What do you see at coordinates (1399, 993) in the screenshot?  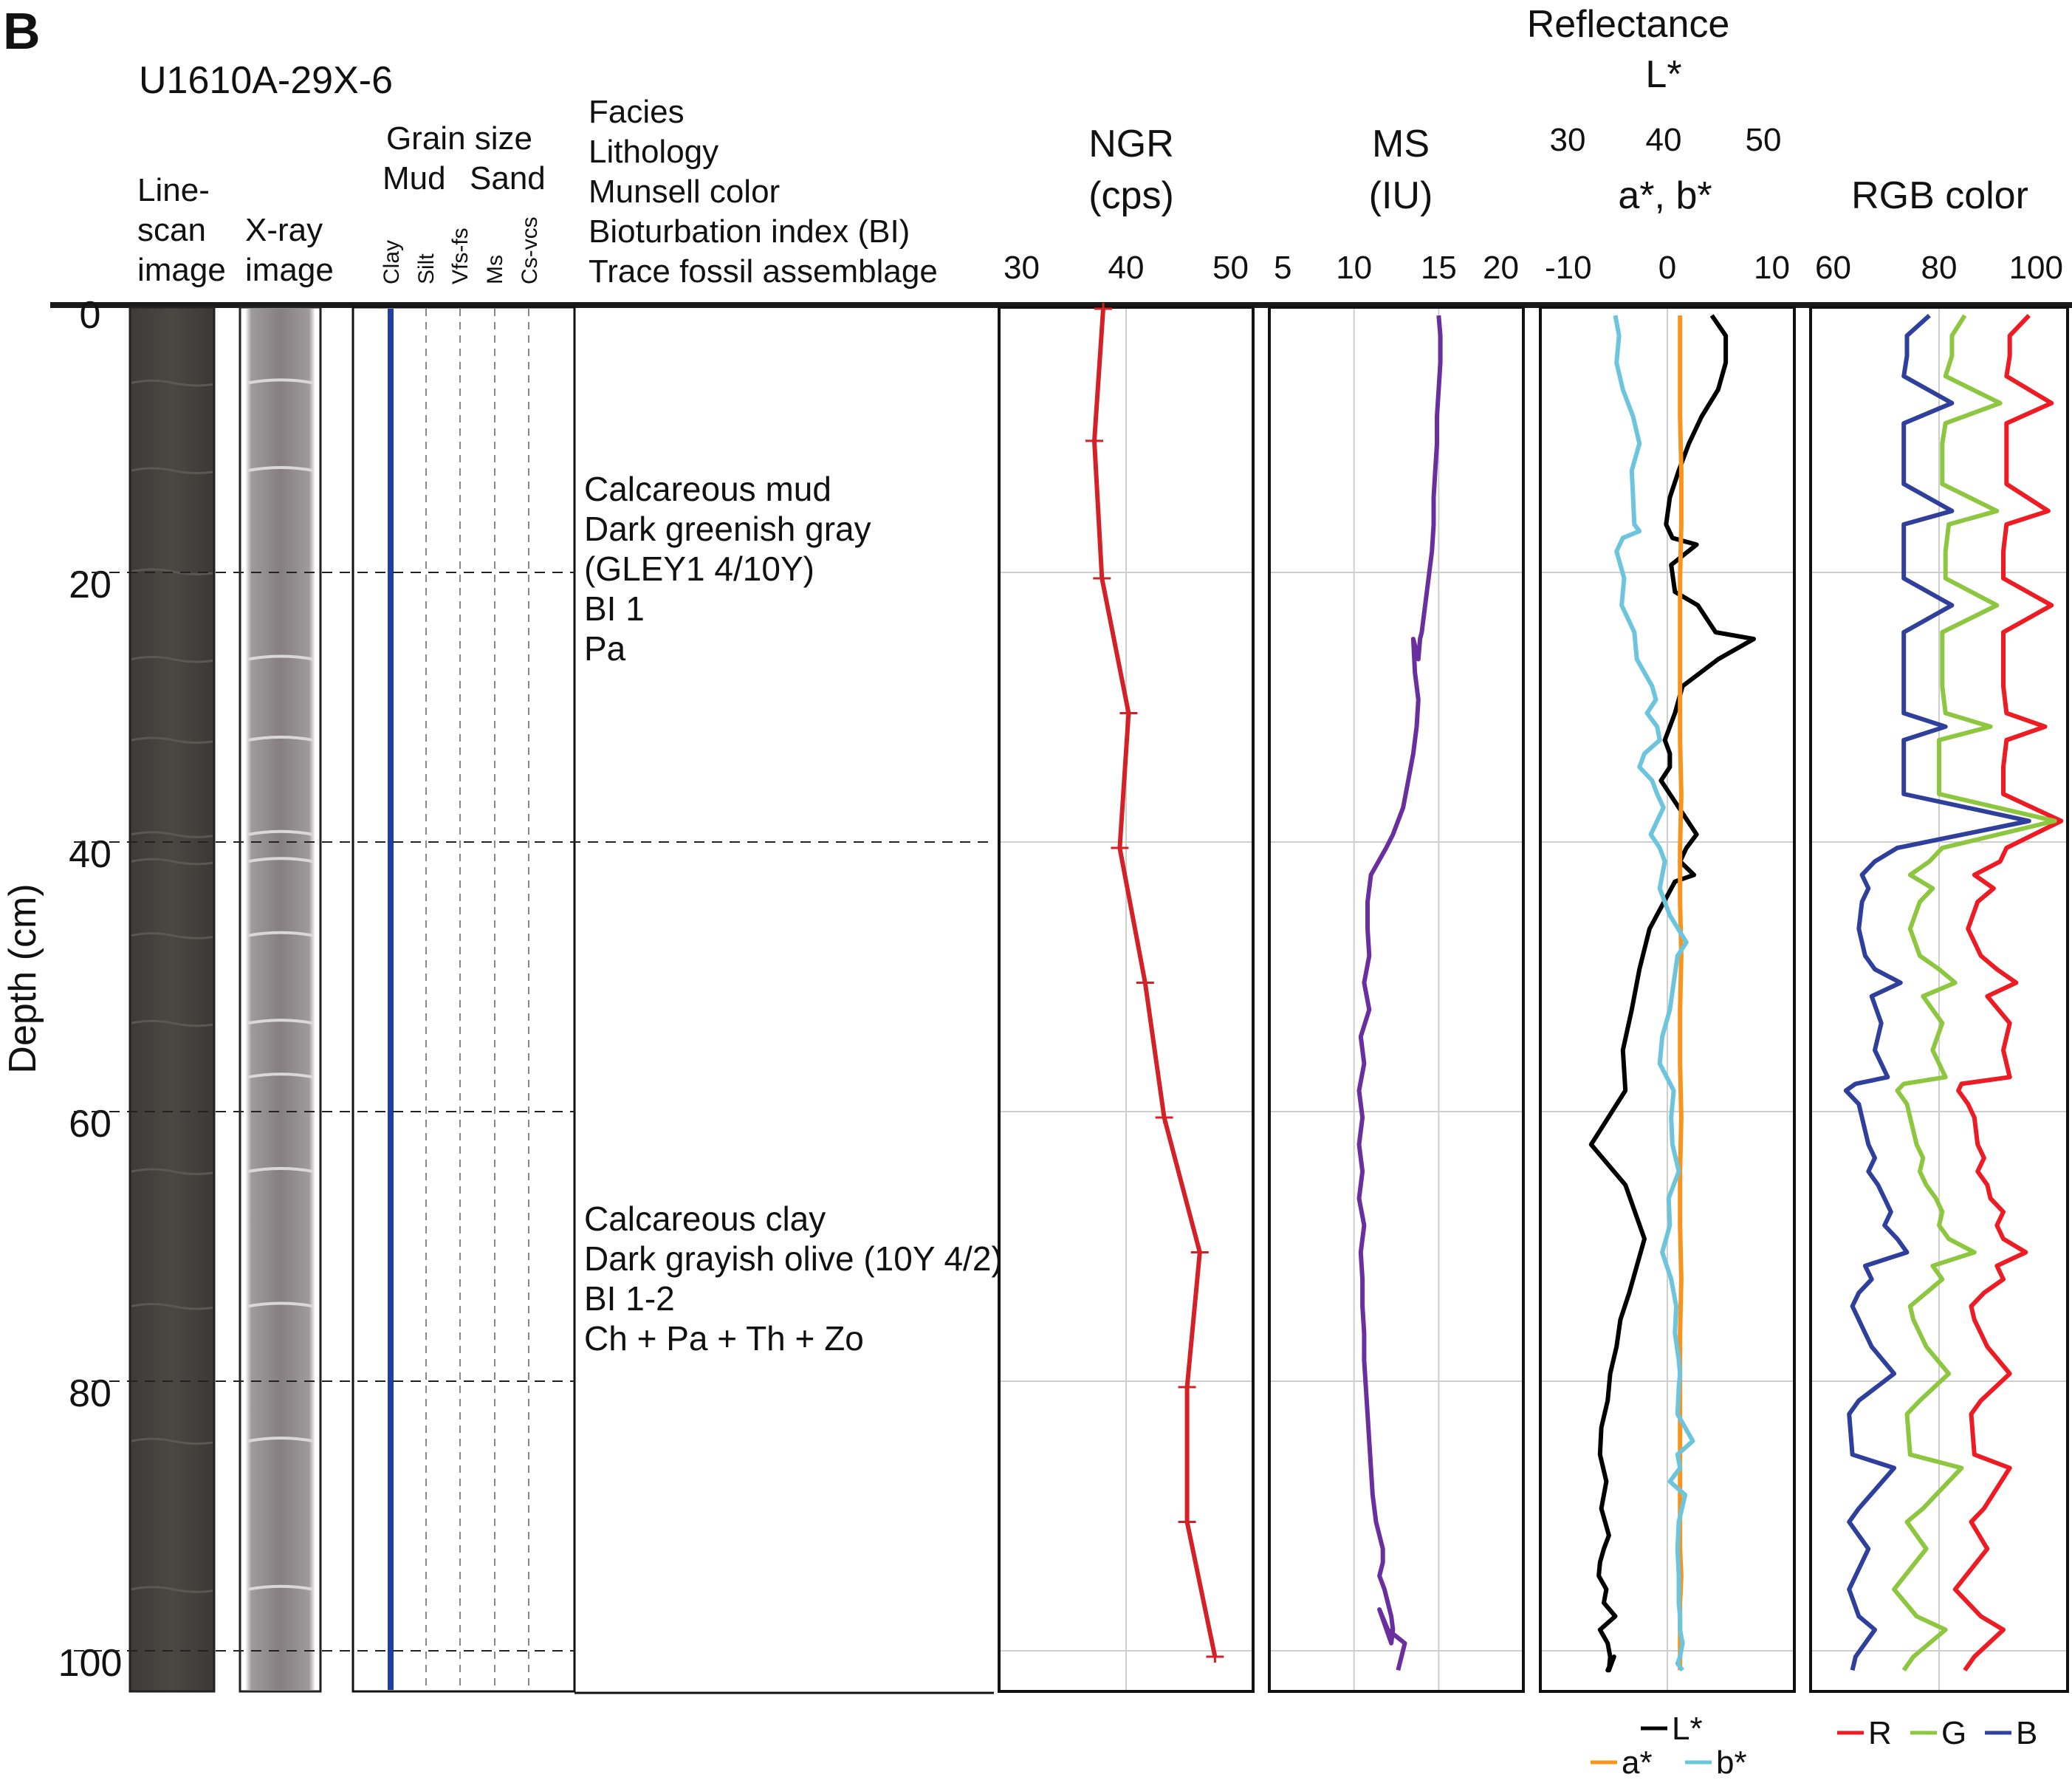 I see `ms-series-line` at bounding box center [1399, 993].